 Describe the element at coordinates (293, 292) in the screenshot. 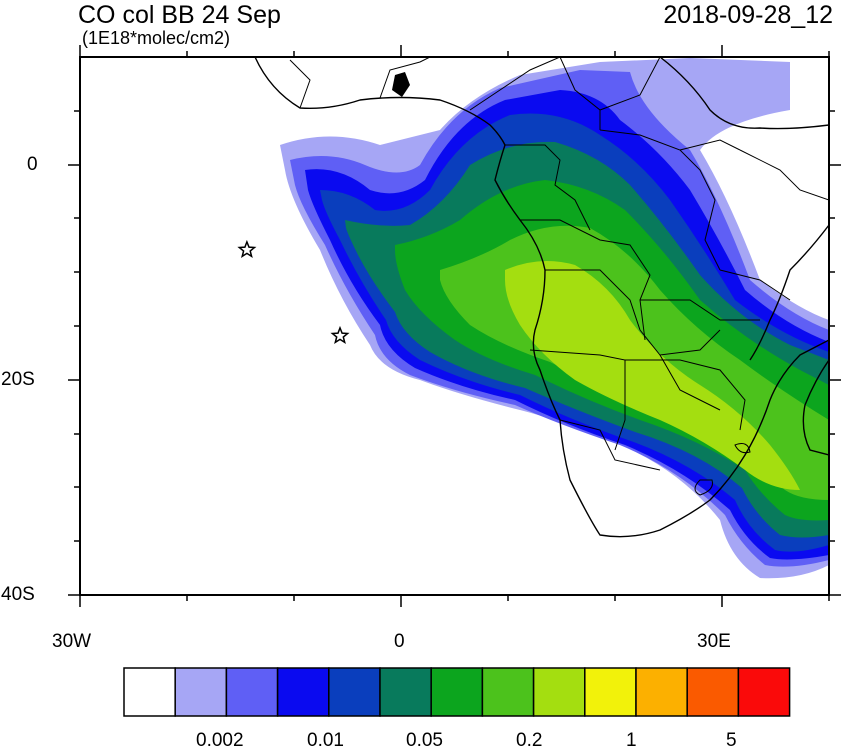

I see `station-markers` at that location.